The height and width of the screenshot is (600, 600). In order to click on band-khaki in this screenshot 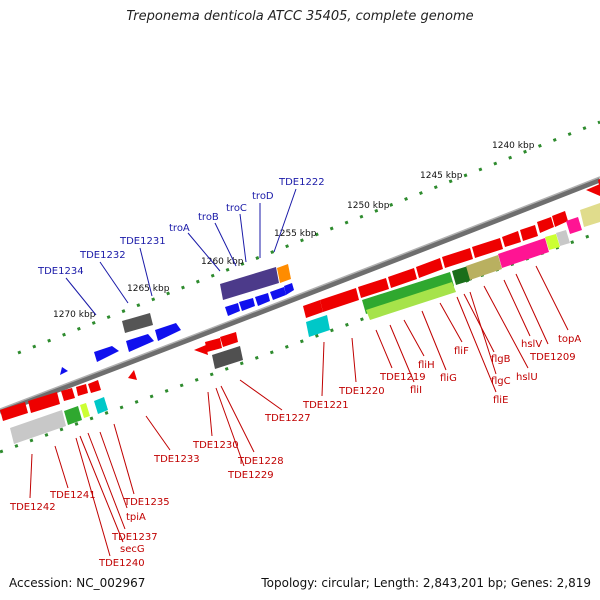, I will do `click(590, 215)`.